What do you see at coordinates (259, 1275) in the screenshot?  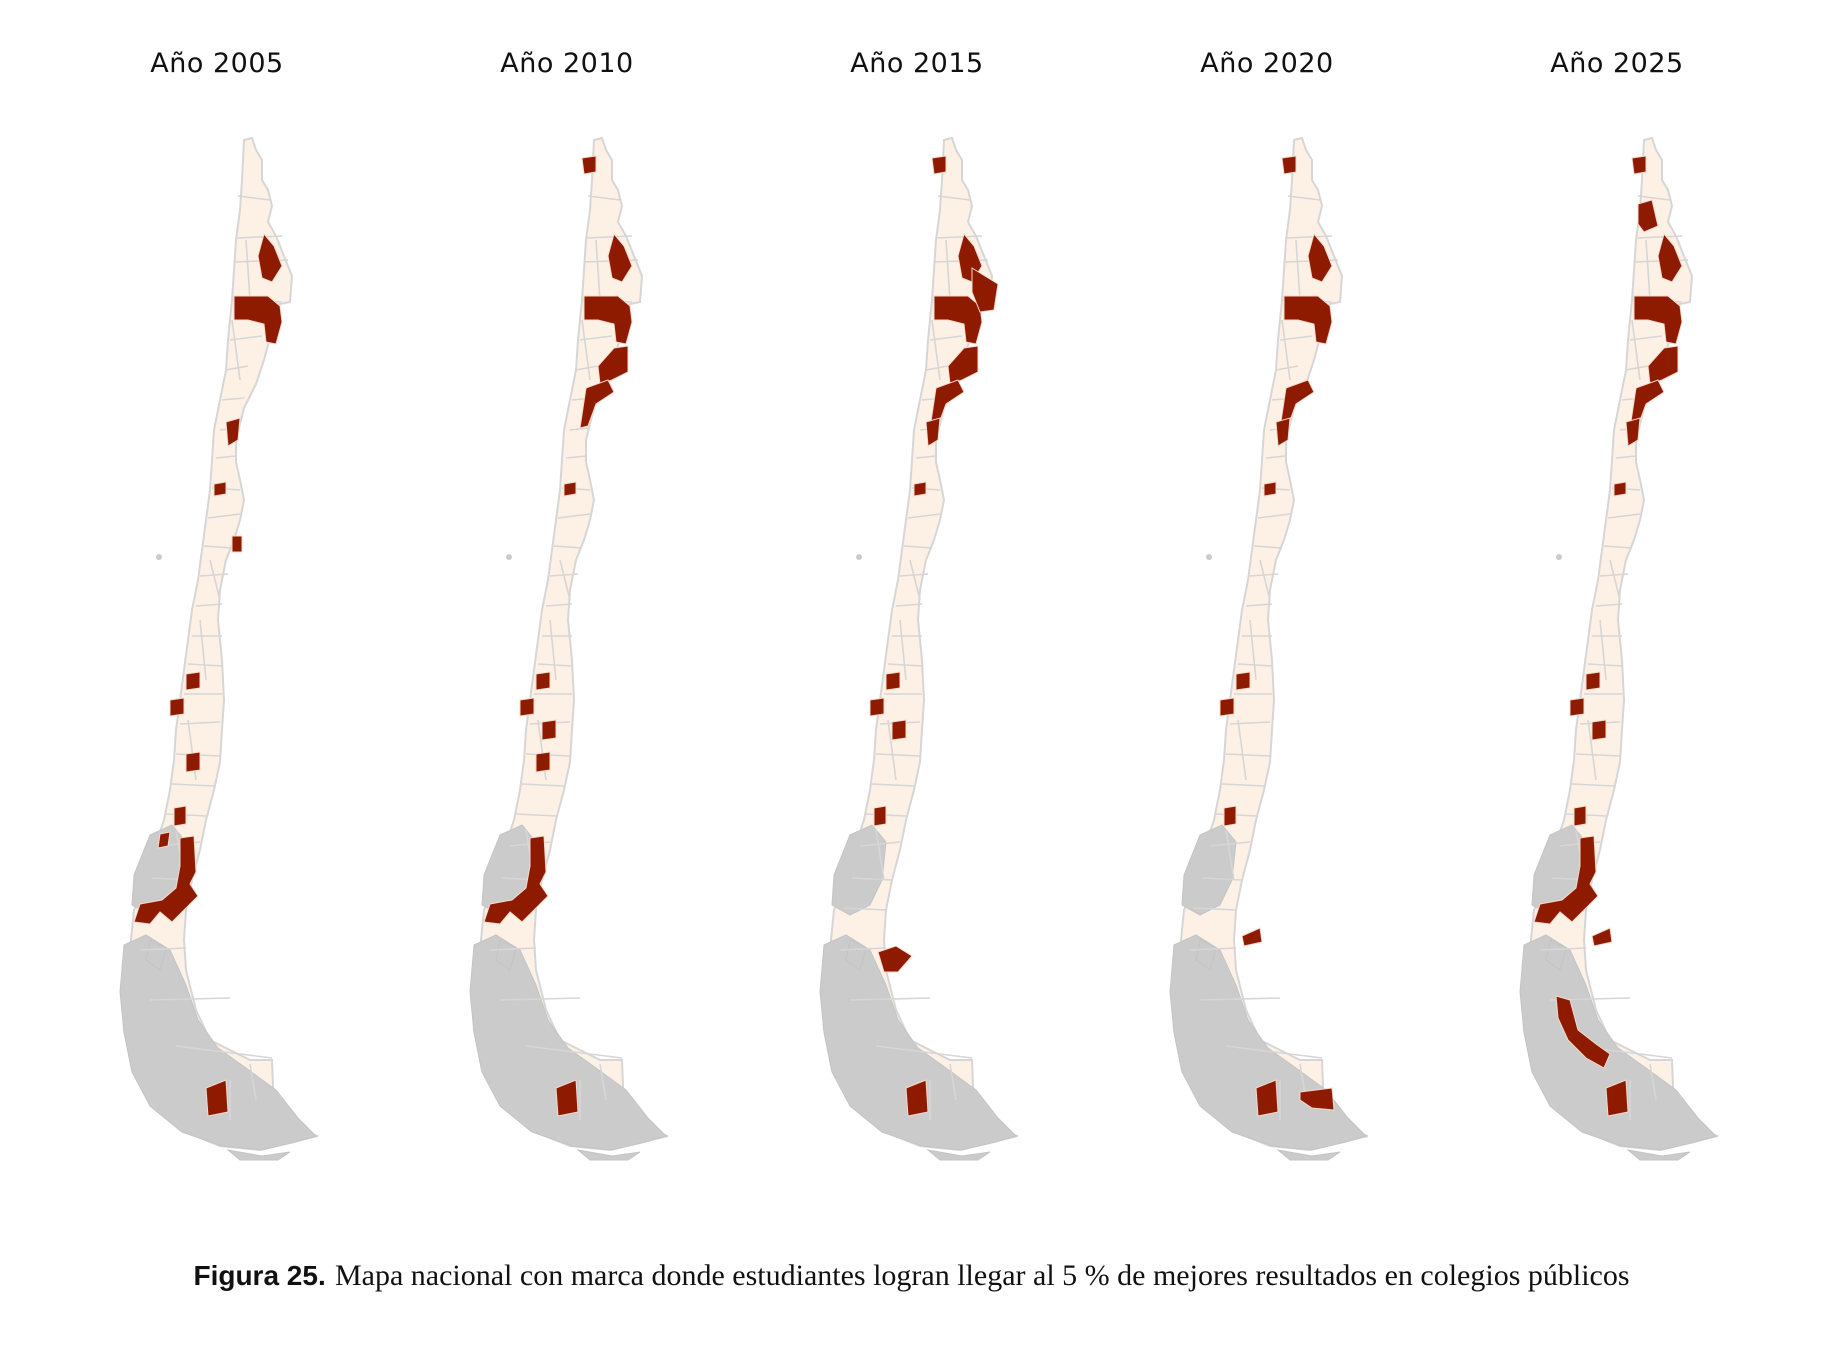 I see `caption-label: Figura 25.` at bounding box center [259, 1275].